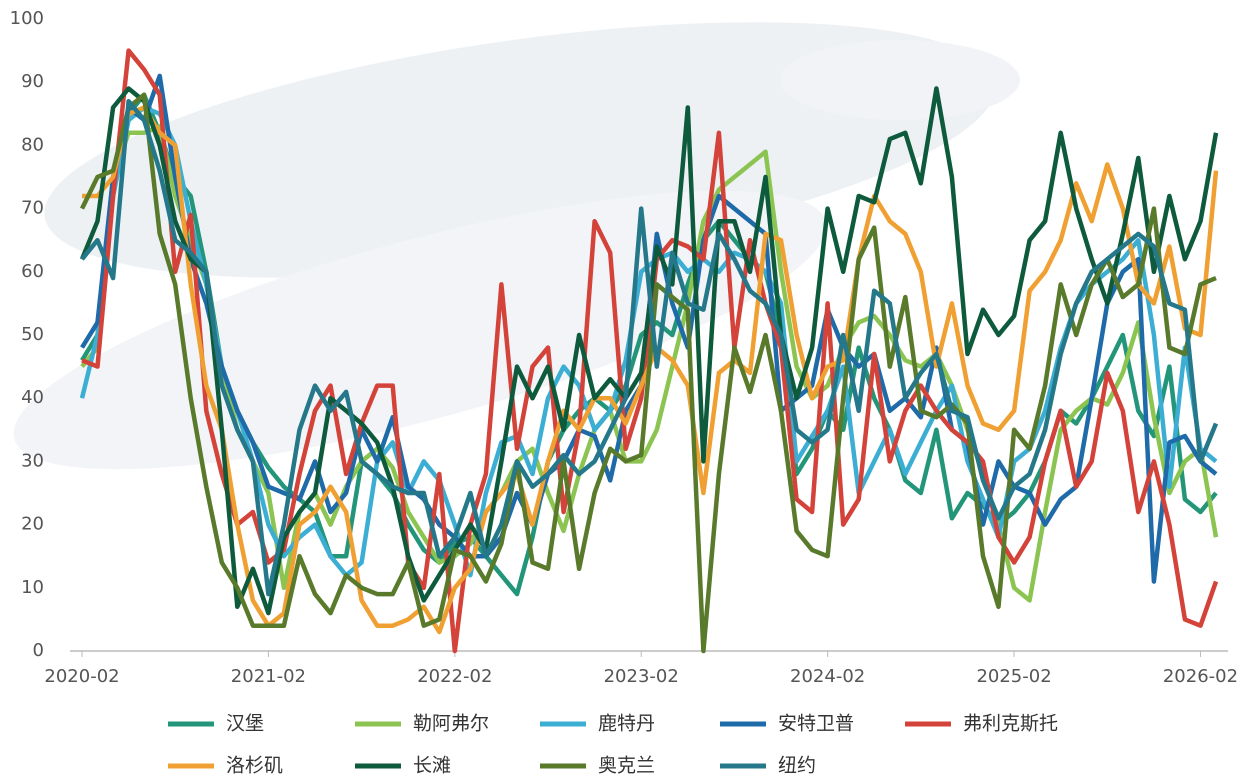 The height and width of the screenshot is (778, 1244). I want to click on legend-label: 勒阿弗尔, so click(451, 724).